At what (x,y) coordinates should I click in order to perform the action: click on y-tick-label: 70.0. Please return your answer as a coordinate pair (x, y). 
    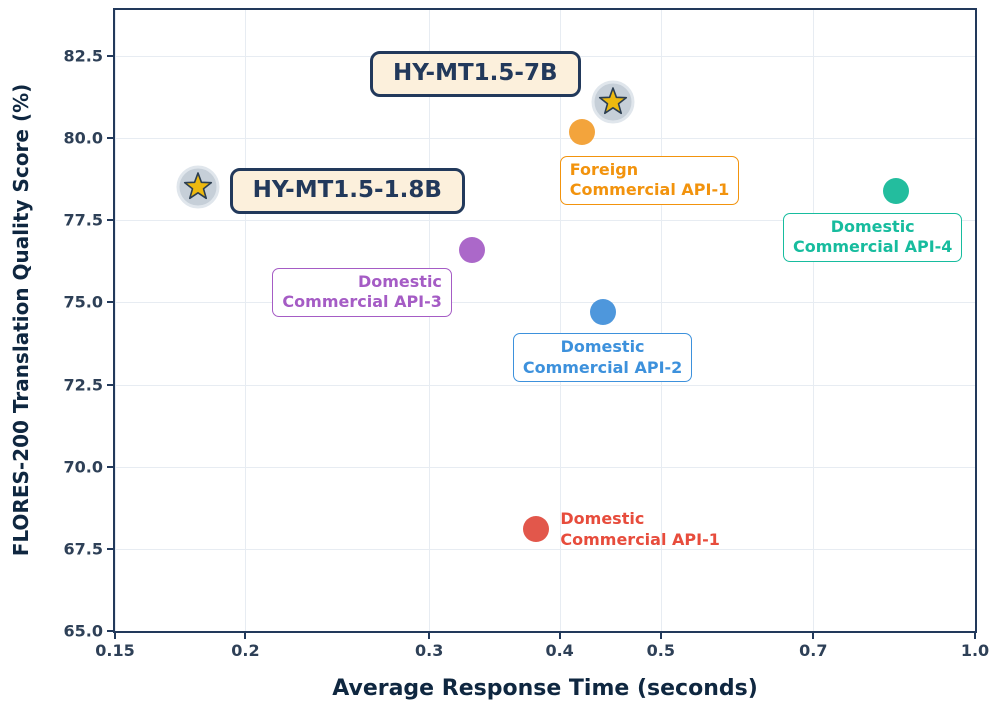
    Looking at the image, I should click on (83, 467).